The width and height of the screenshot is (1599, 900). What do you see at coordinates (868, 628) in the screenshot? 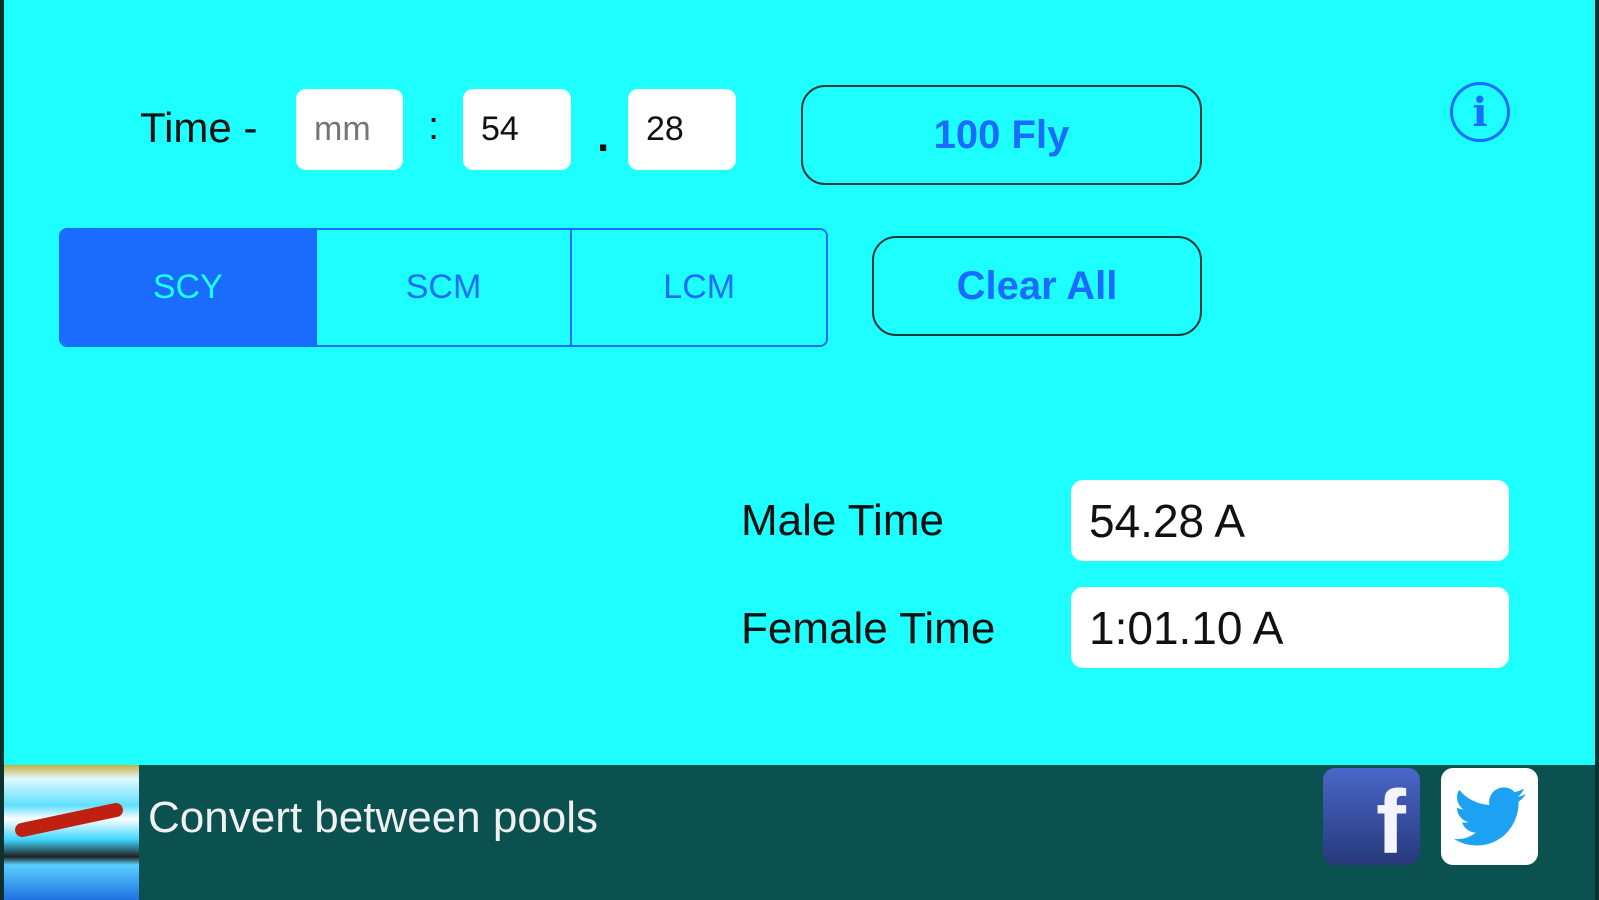
I see `female-time-label: Female Time` at bounding box center [868, 628].